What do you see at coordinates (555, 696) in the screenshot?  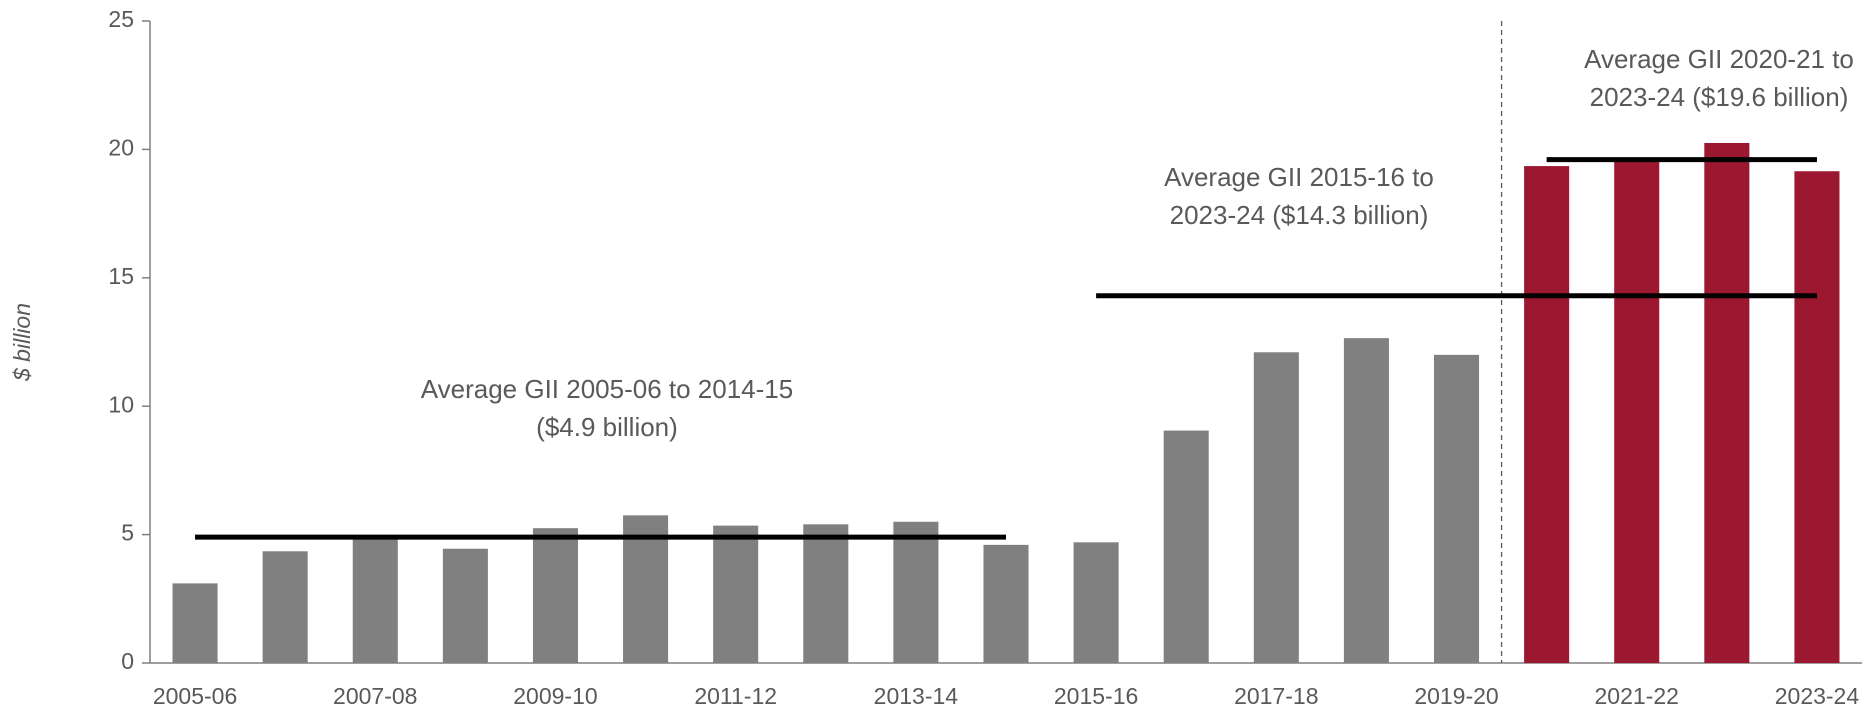 I see `x-tick-label: 2009-10` at bounding box center [555, 696].